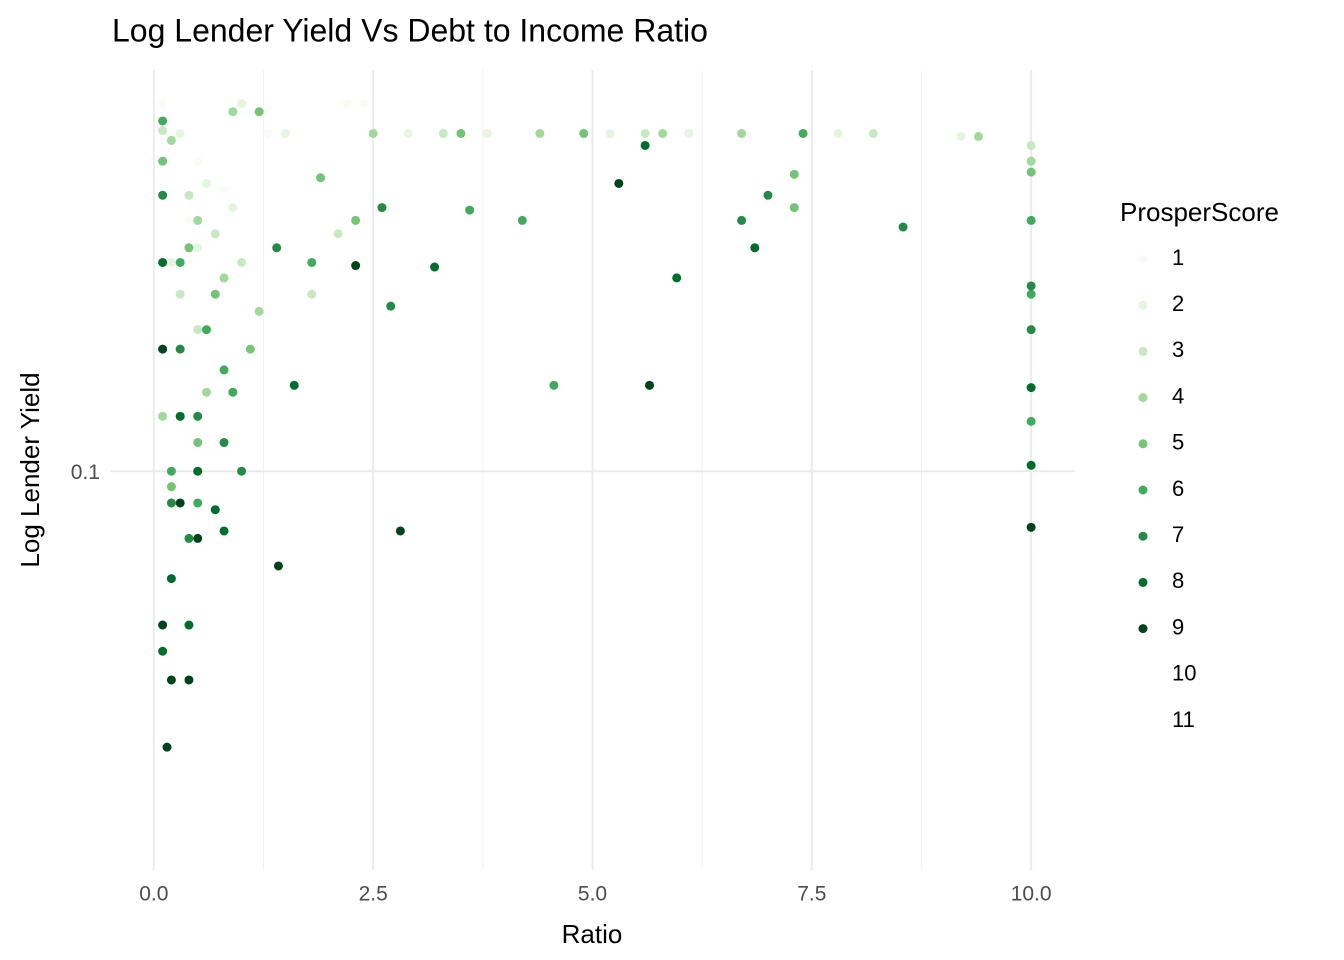 The image size is (1344, 960). I want to click on x-tick-label: 10.0, so click(1031, 894).